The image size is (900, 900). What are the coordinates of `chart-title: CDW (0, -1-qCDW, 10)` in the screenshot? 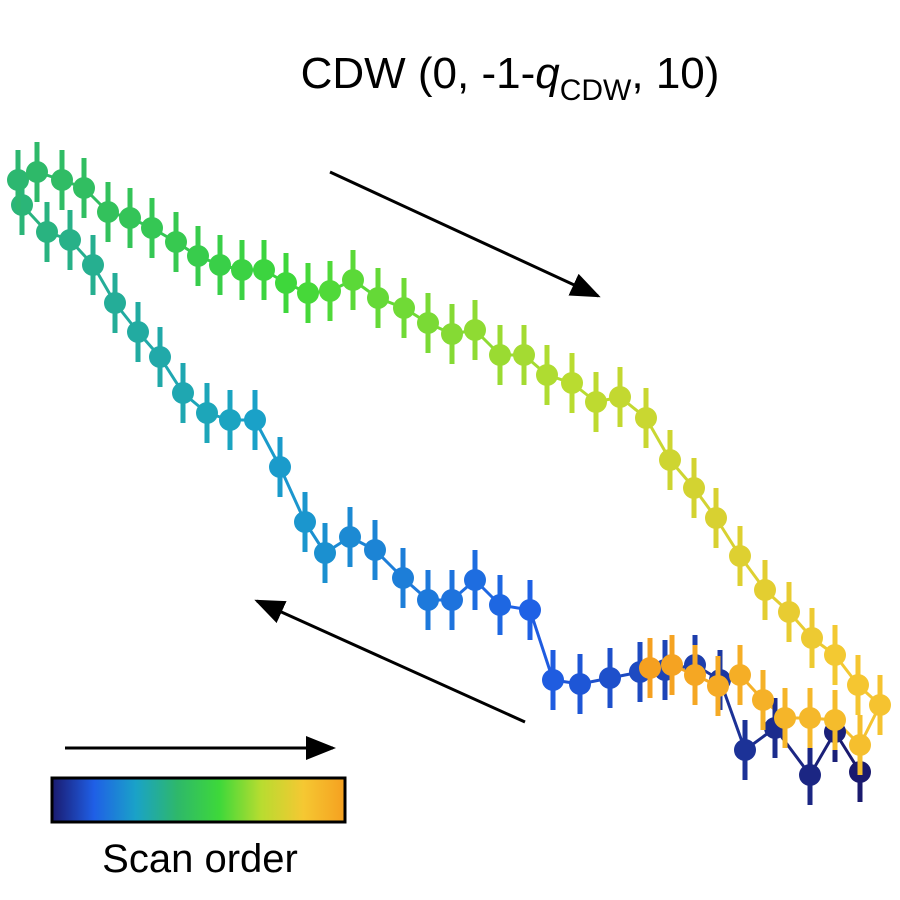 It's located at (510, 78).